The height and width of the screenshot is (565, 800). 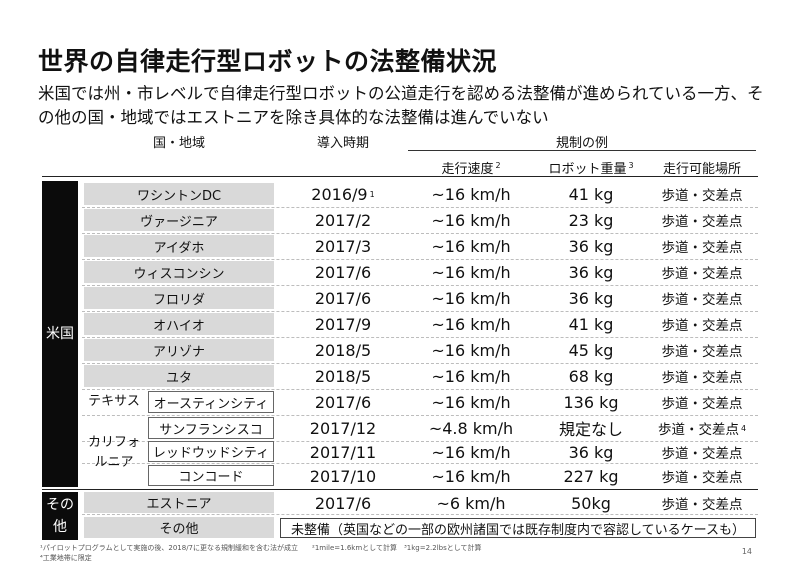 I want to click on group-band-us: 米国, so click(x=60, y=334).